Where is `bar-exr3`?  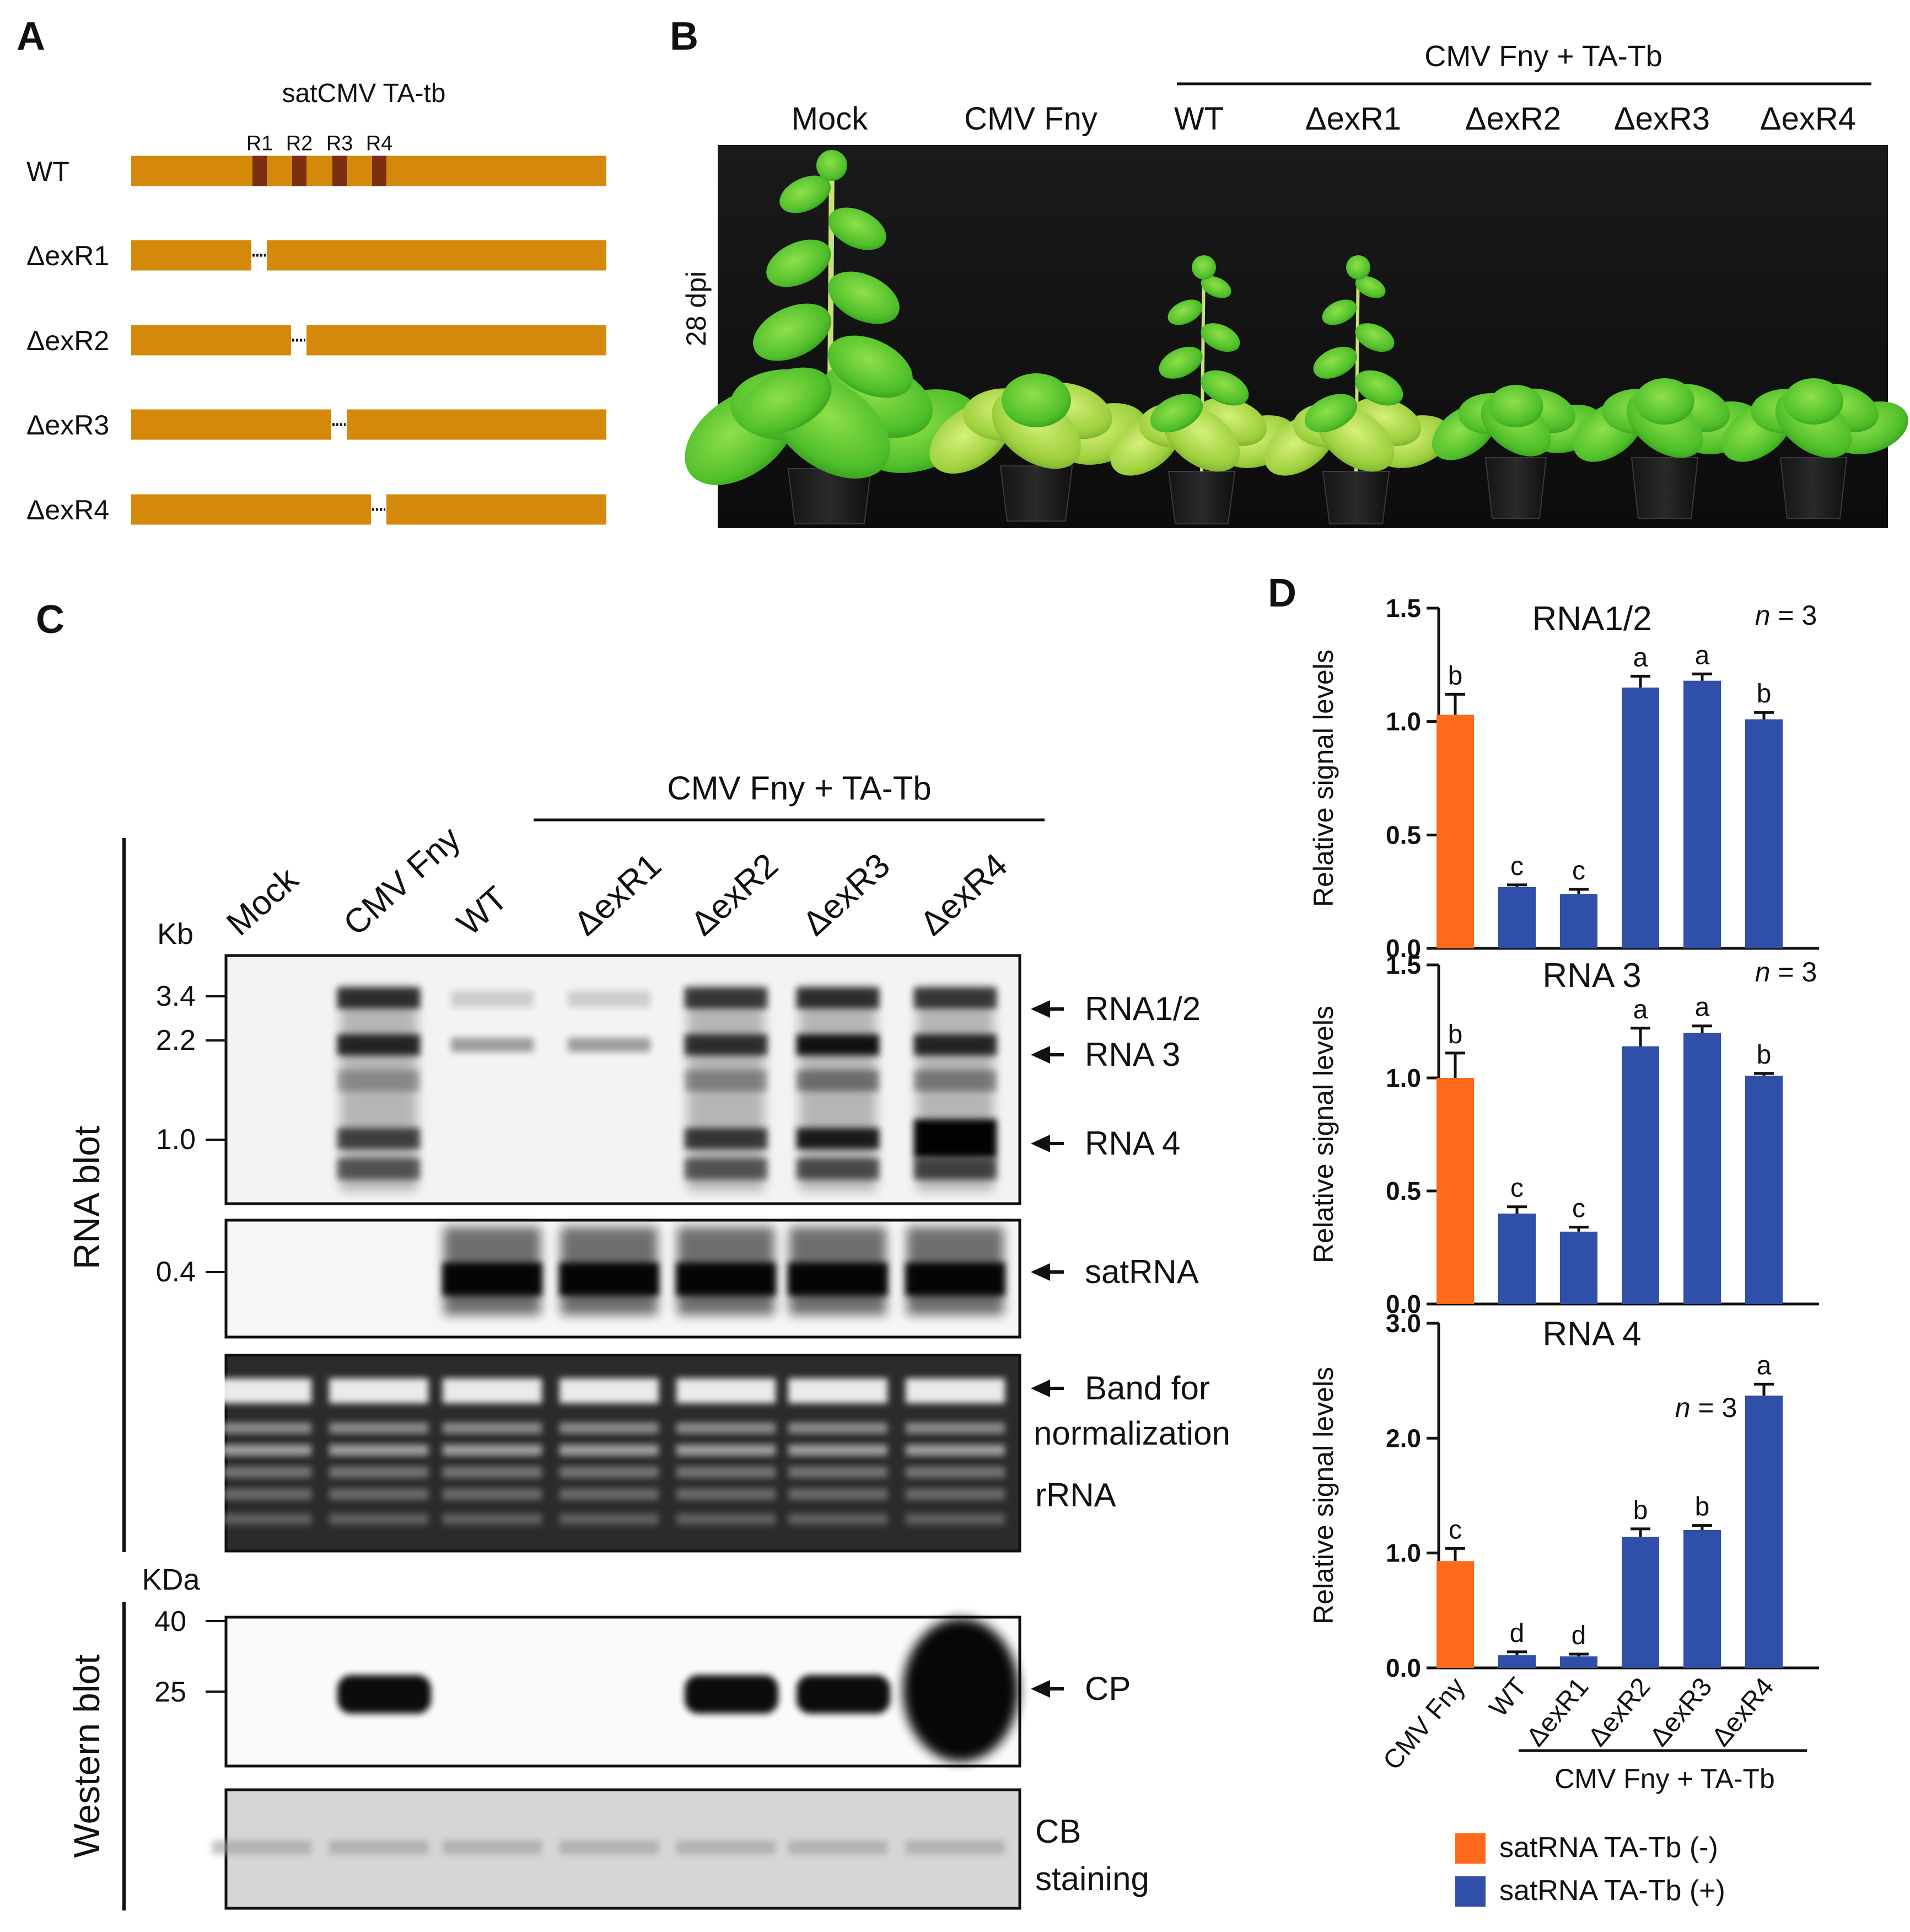
bar-exr3 is located at coordinates (1702, 1599).